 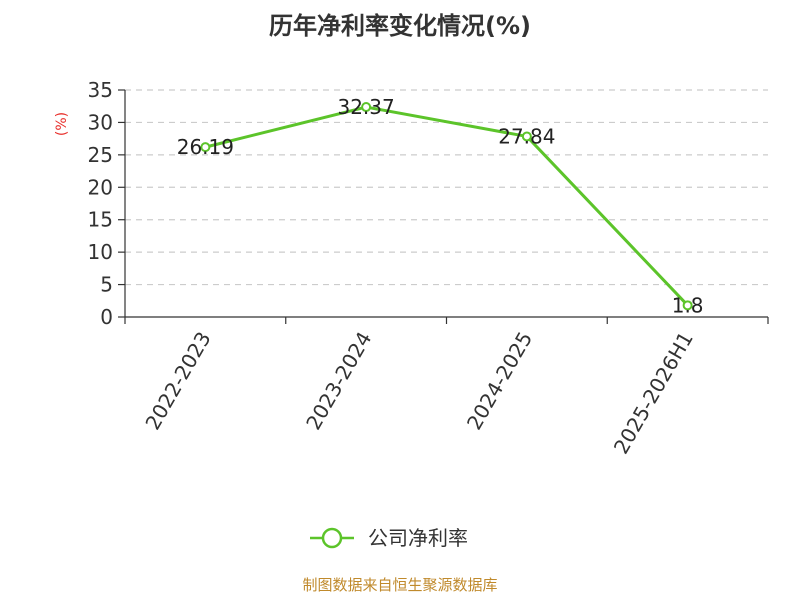 I want to click on chart-title: 历年净利率变化情况(%), so click(x=400, y=26).